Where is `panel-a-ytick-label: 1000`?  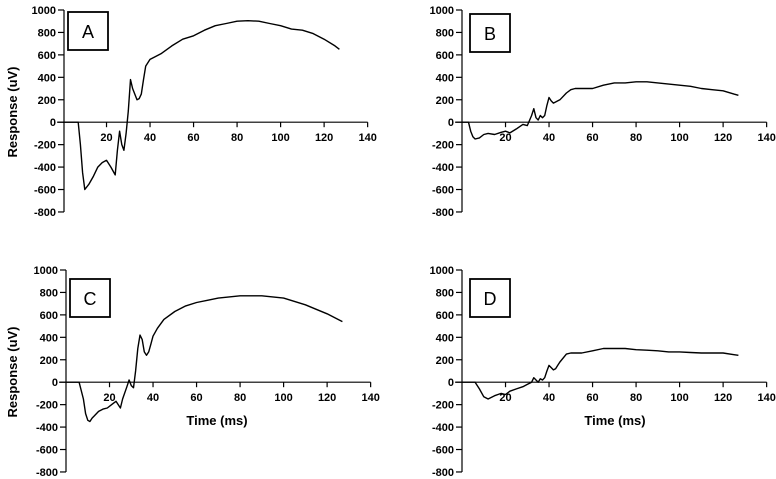
panel-a-ytick-label: 1000 is located at coordinates (44, 11).